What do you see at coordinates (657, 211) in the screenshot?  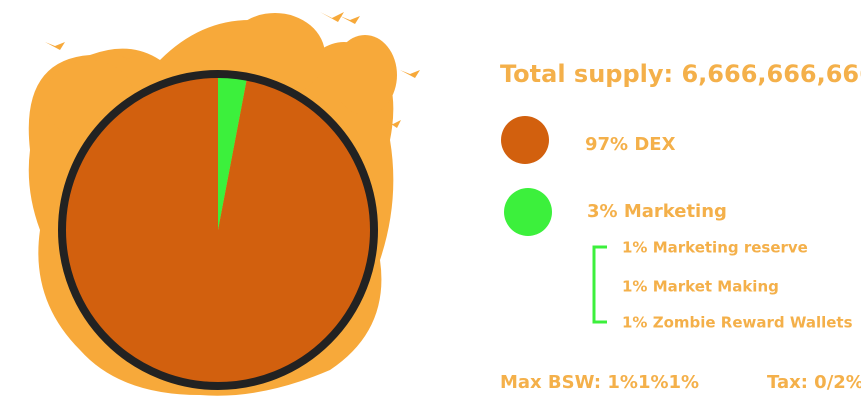 I see `legend-label: 3% Marketing` at bounding box center [657, 211].